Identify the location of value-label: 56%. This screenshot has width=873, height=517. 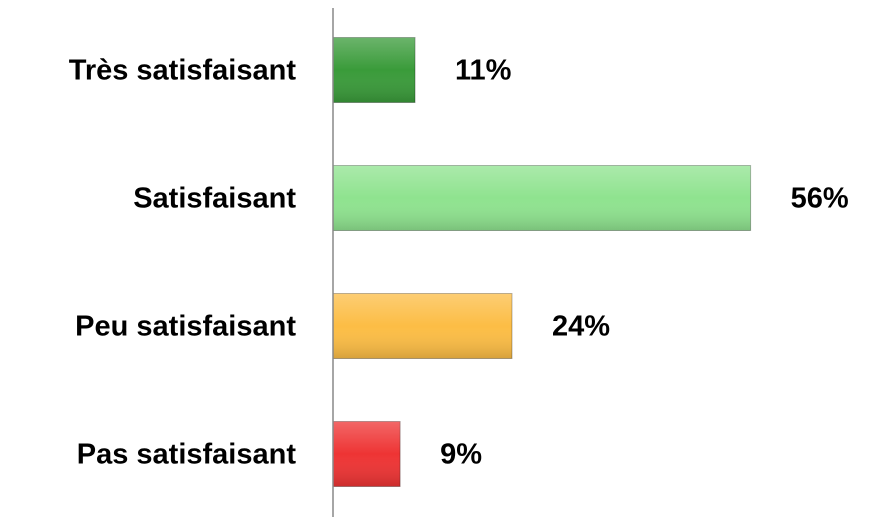
(820, 199).